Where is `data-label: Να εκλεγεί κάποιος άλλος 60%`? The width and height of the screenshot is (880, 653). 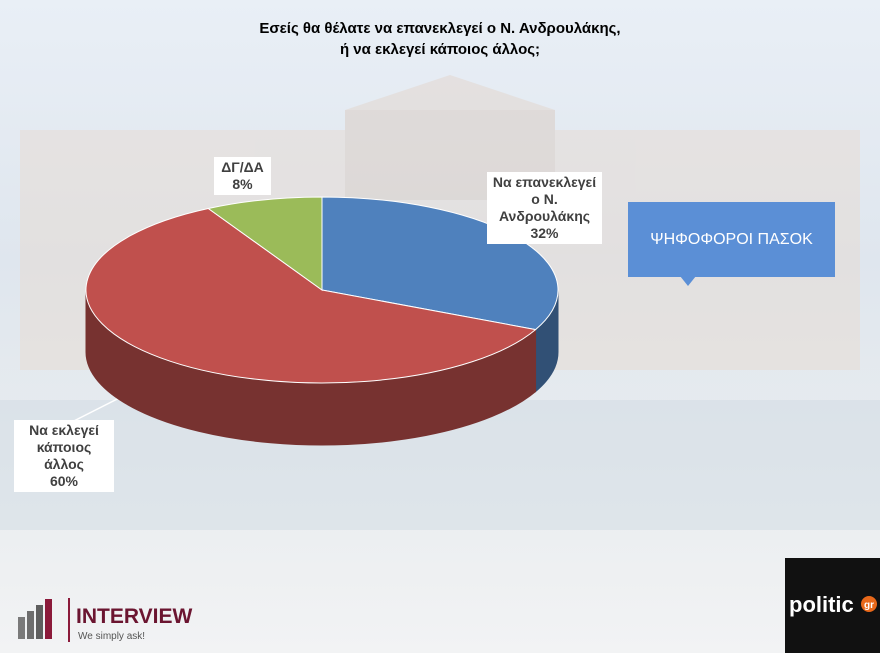
data-label: Να εκλεγεί κάποιος άλλος 60% is located at coordinates (64, 456).